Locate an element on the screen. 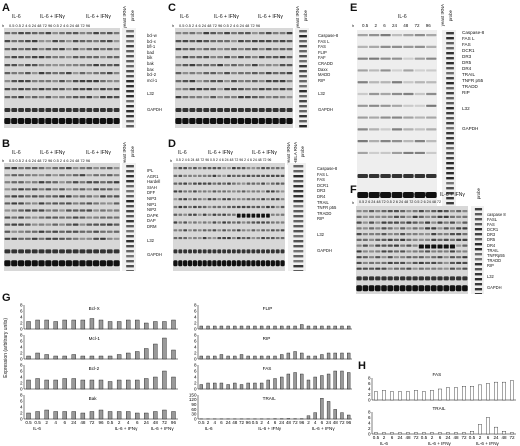  panel-b-condition-2: IL-6 + IFNγ is located at coordinates (52, 153).